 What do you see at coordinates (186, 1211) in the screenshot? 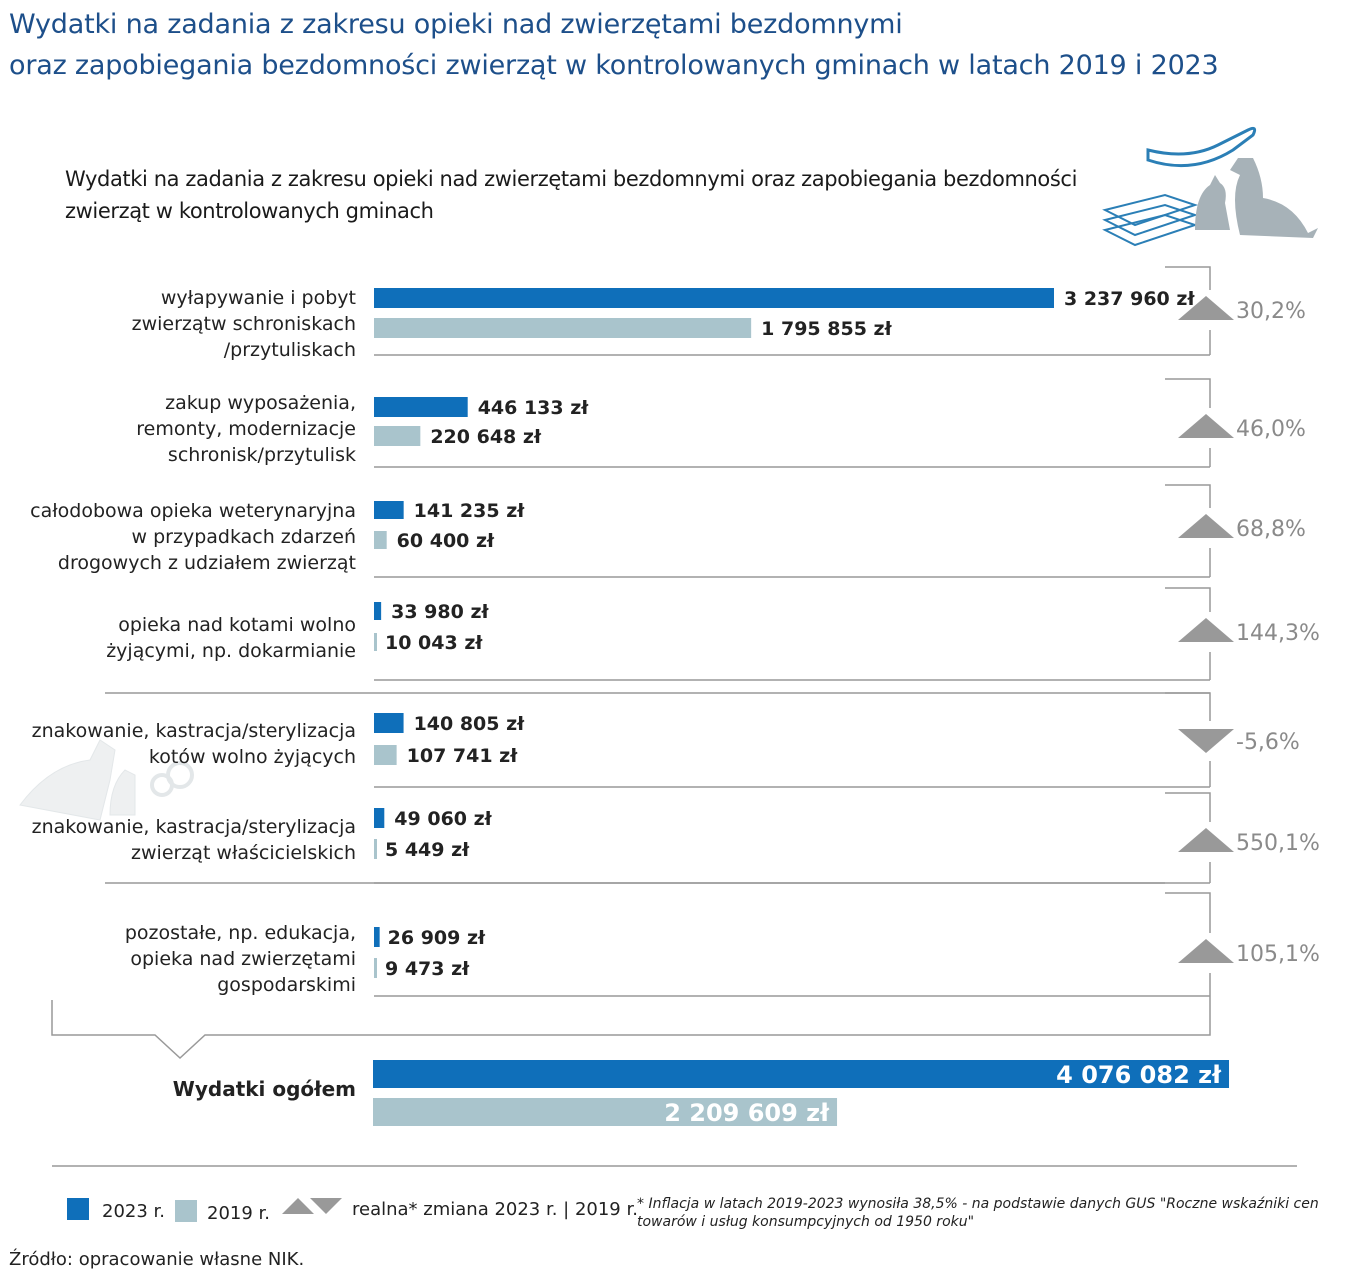
I see `legend-swatch-2019` at bounding box center [186, 1211].